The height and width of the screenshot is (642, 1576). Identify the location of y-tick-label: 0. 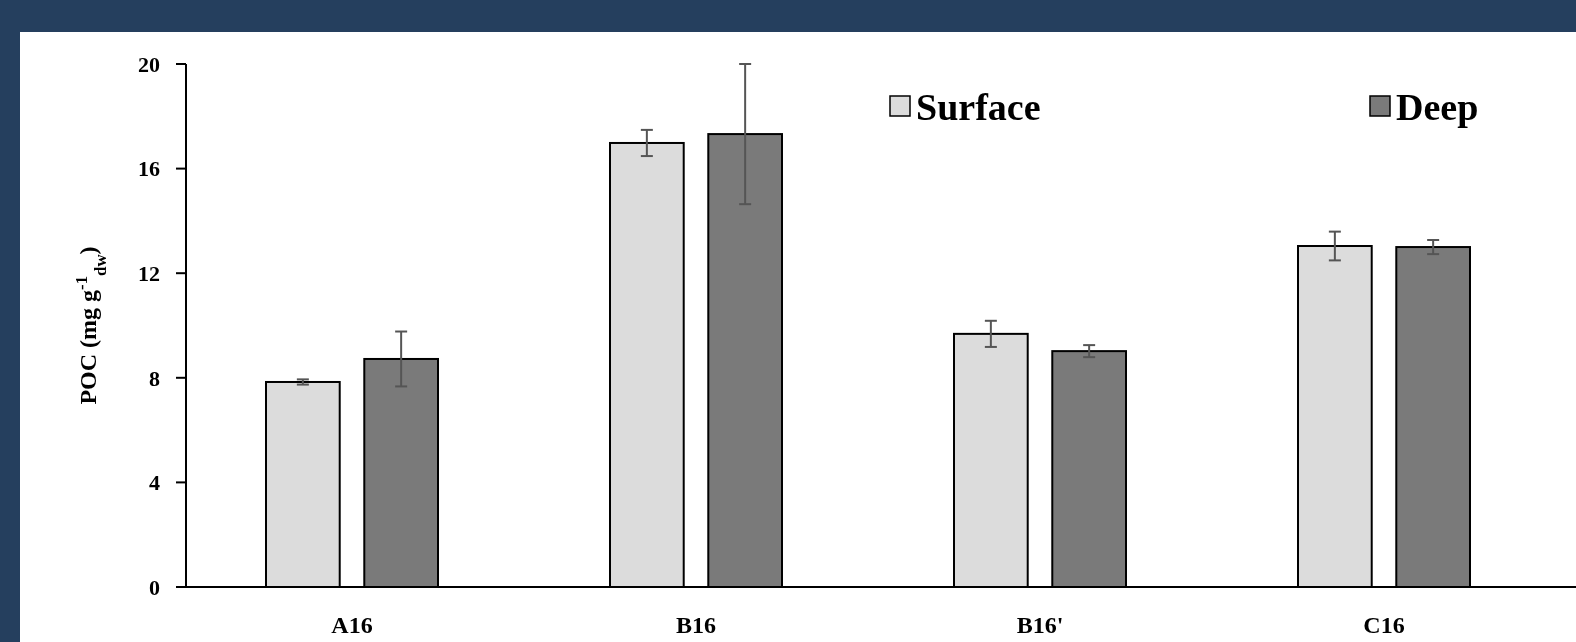
(154, 587).